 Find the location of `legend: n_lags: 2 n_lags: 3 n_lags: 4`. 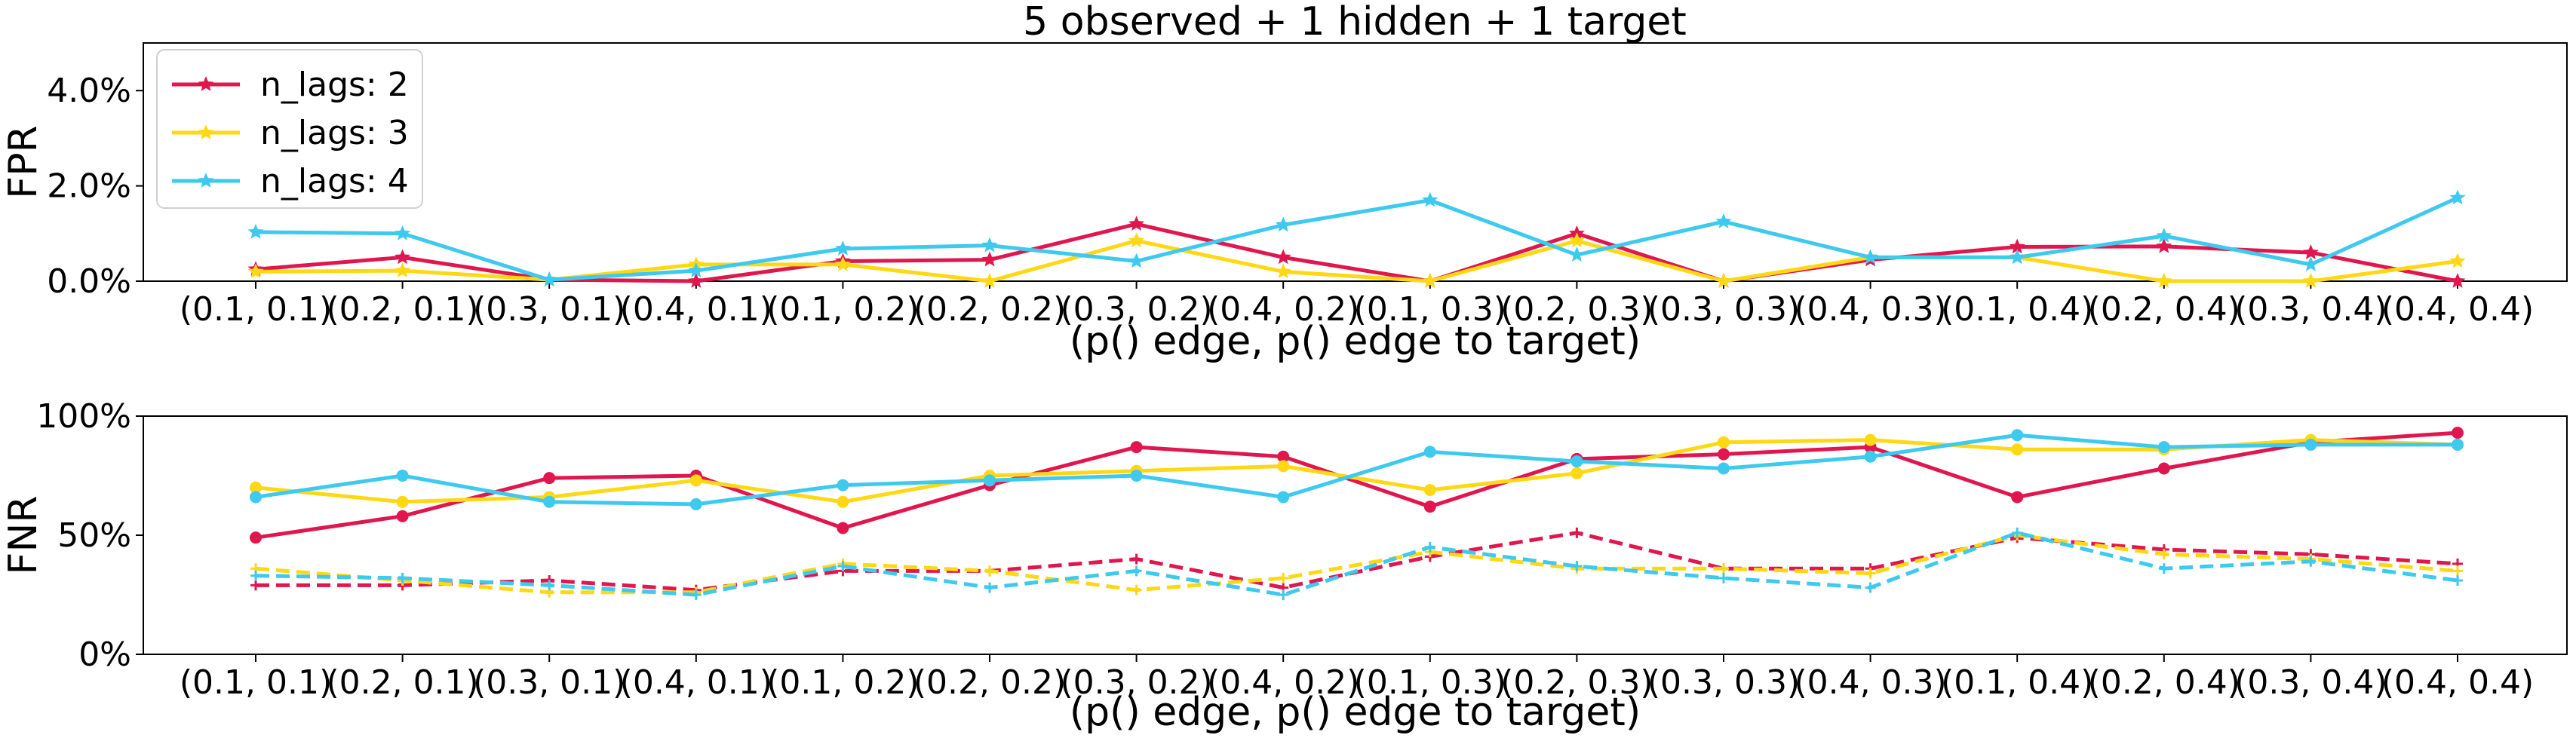

legend: n_lags: 2 n_lags: 3 n_lags: 4 is located at coordinates (289, 129).